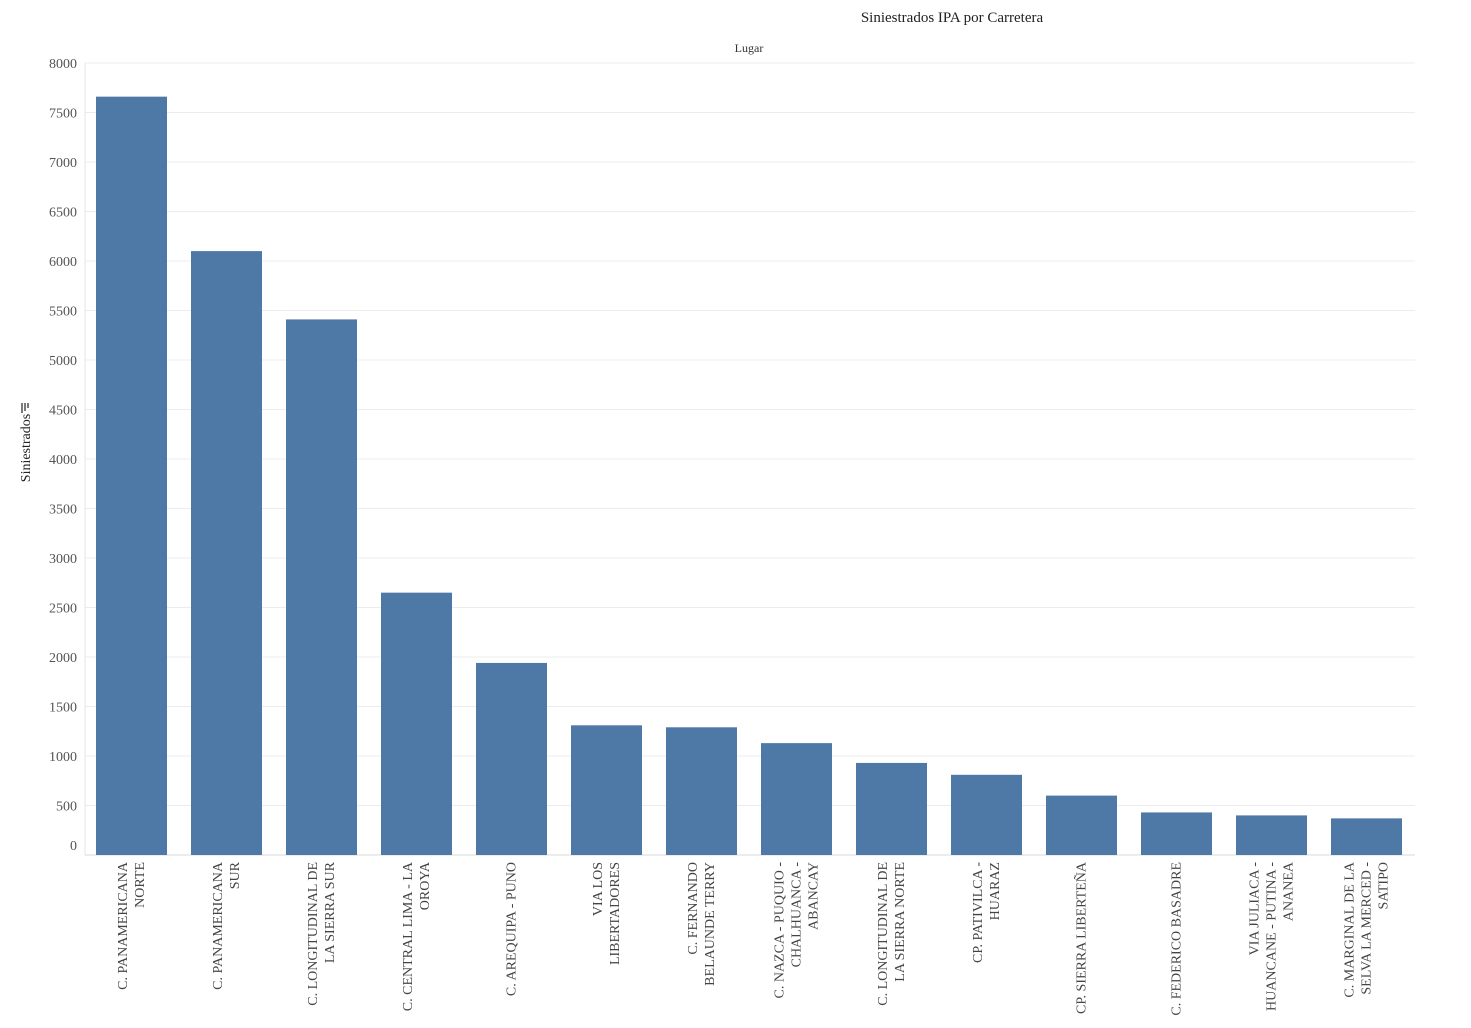 This screenshot has height=1028, width=1471. Describe the element at coordinates (330, 912) in the screenshot. I see `x-tick-label-line: LA SIERRA SUR` at that location.